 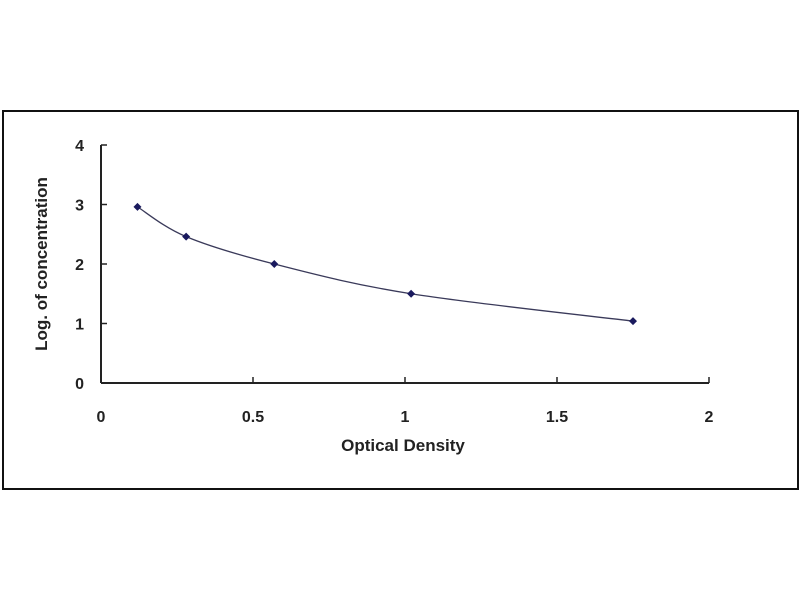 I want to click on y-axis-label: Log. of concentration, so click(x=41, y=264).